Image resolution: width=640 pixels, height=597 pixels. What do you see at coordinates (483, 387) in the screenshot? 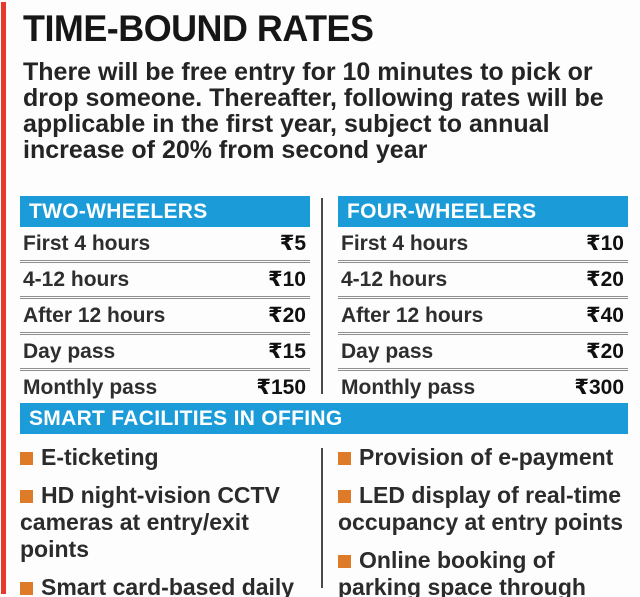
I see `table-row: Monthly pass ₹300` at bounding box center [483, 387].